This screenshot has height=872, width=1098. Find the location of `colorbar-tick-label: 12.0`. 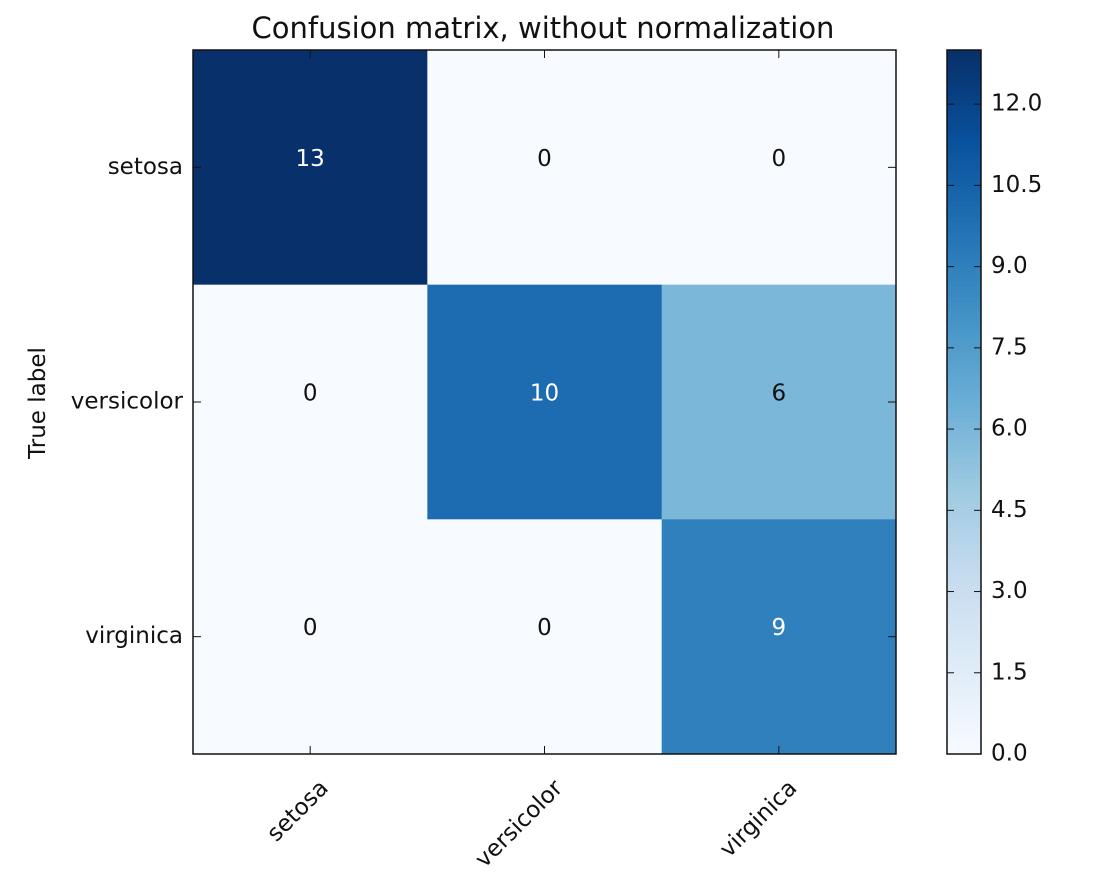

colorbar-tick-label: 12.0 is located at coordinates (1016, 104).